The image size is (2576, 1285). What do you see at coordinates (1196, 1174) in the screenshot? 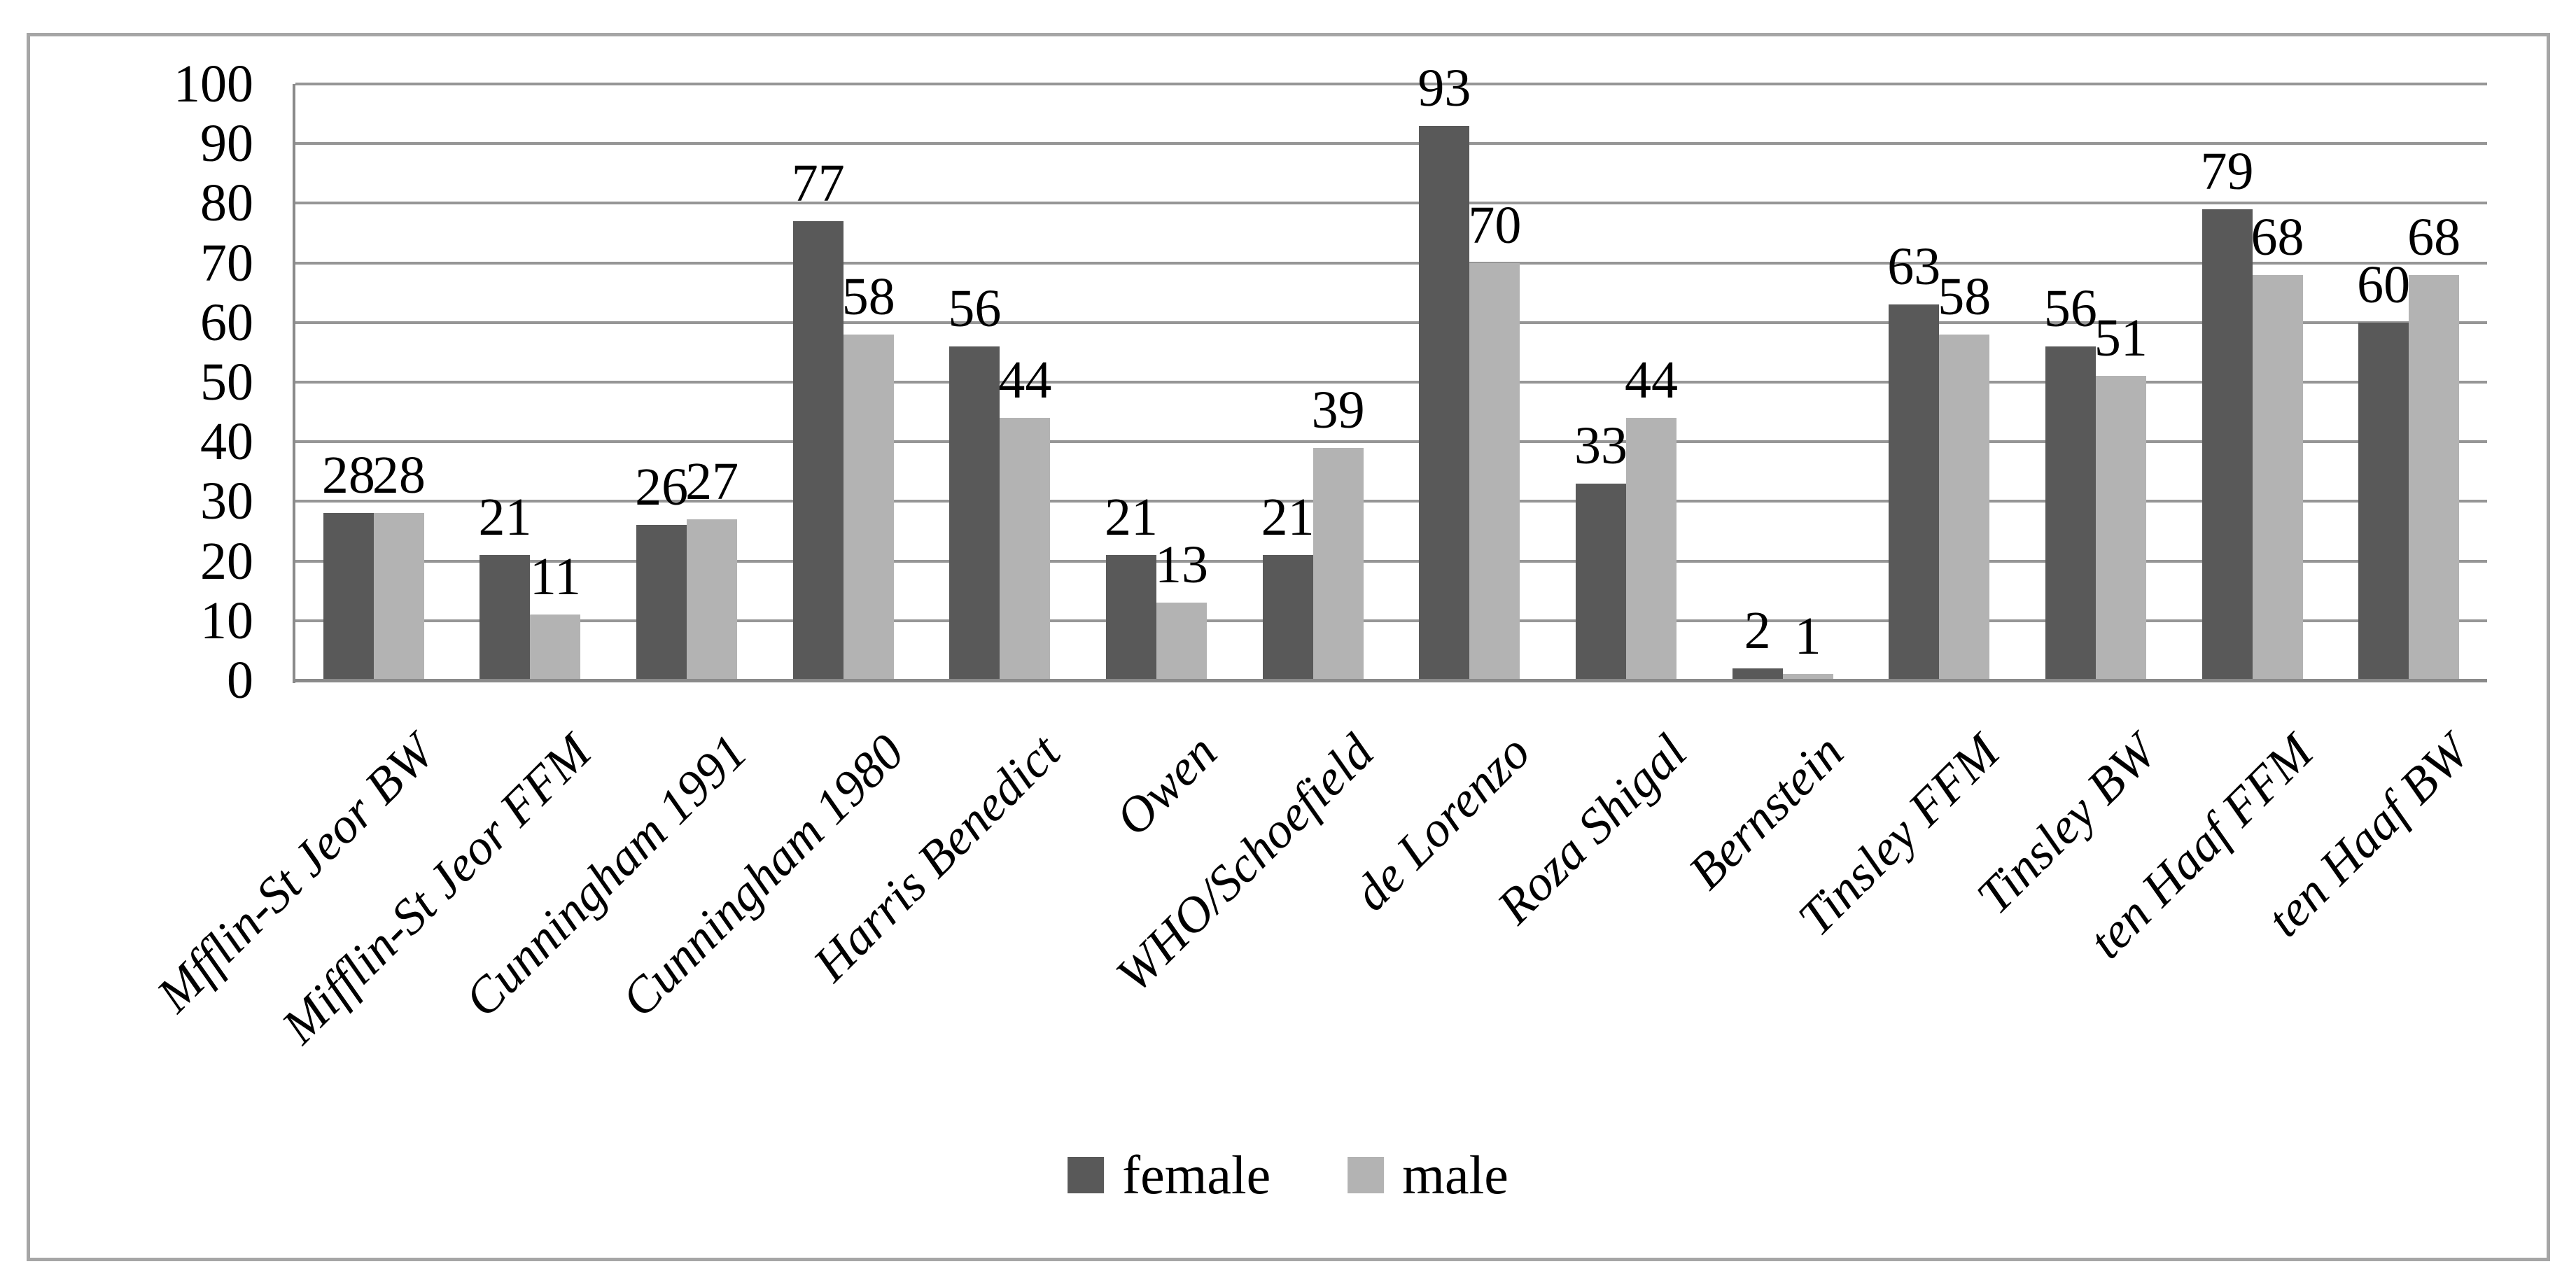
I see `legend-label-female: female` at bounding box center [1196, 1174].